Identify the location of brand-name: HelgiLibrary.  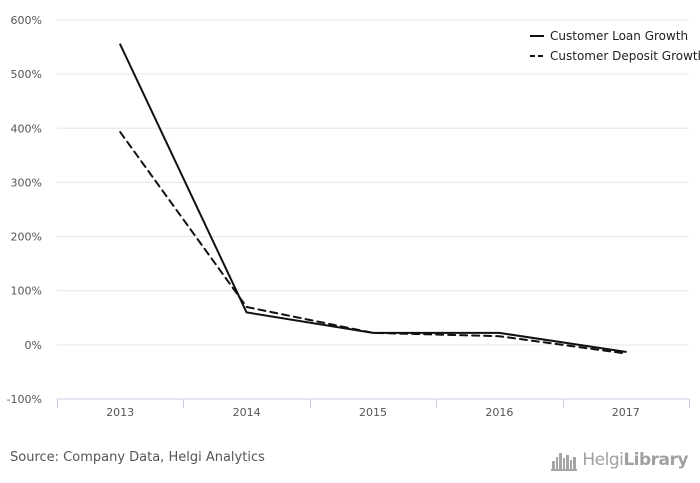
(635, 460).